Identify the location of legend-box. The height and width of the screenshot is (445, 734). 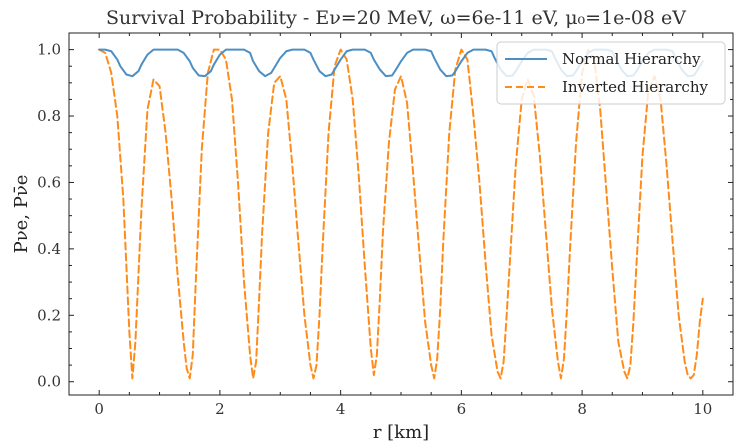
(611, 73).